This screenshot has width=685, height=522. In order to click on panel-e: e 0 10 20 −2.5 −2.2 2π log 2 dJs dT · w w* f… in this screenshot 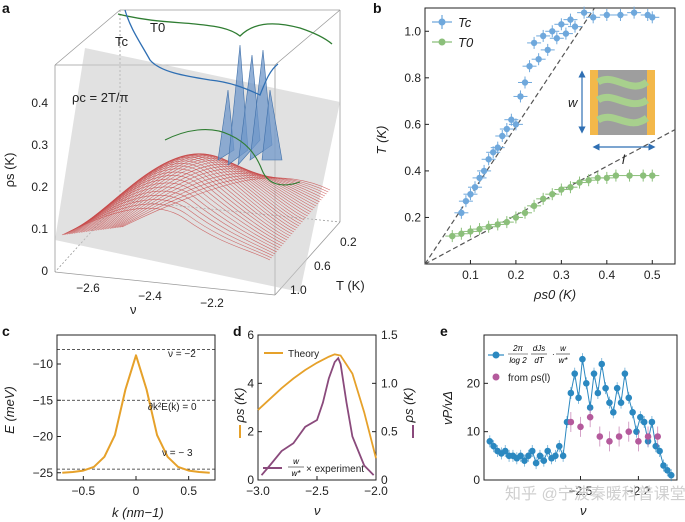, I will do `click(559, 420)`.